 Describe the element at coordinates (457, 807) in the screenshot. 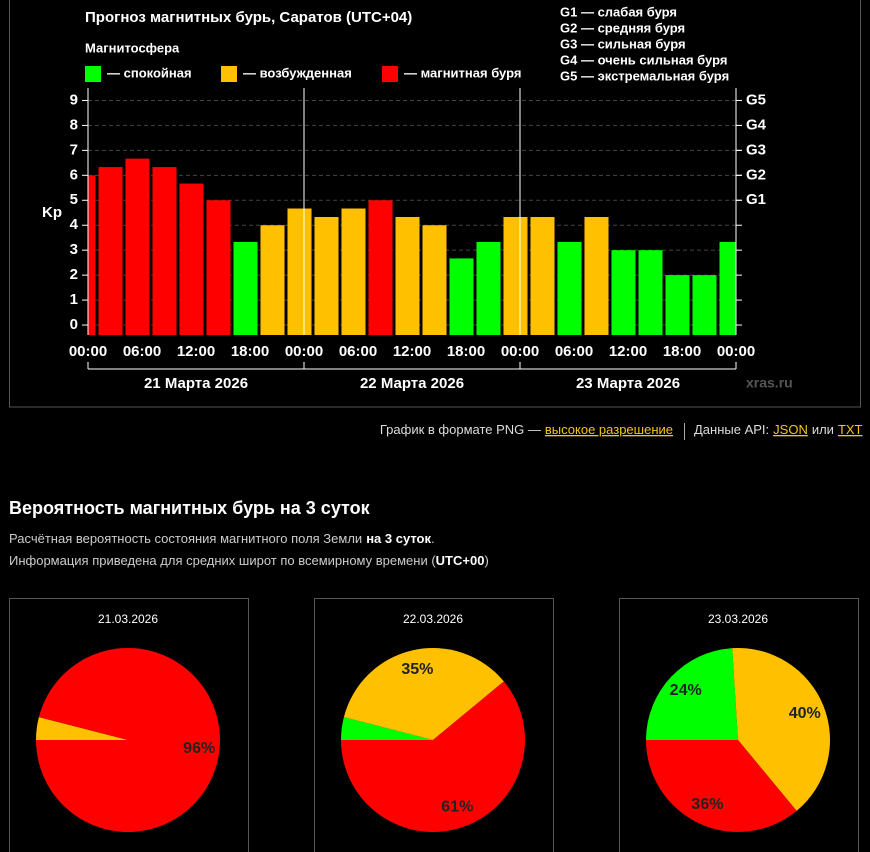

I see `pie-label: 61%` at that location.